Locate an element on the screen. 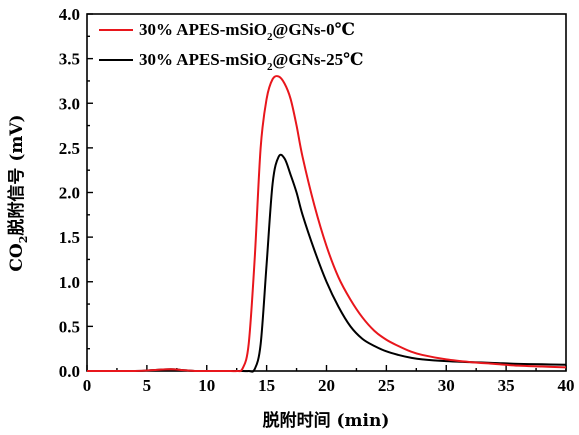  x-tick-labels: 0 5 10 15 20 25 30 35 40 is located at coordinates (329, 385).